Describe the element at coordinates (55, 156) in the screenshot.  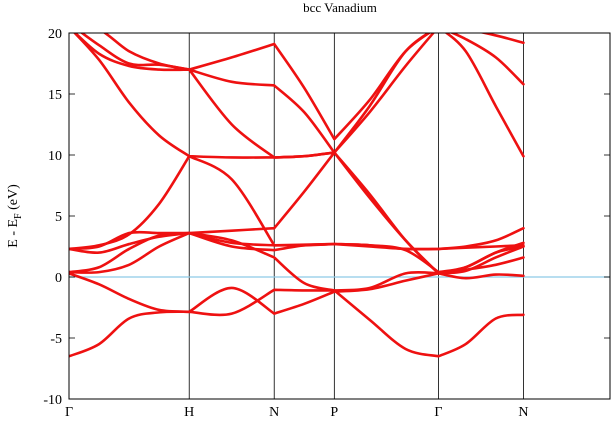
I see `y-tick-label: 10` at that location.